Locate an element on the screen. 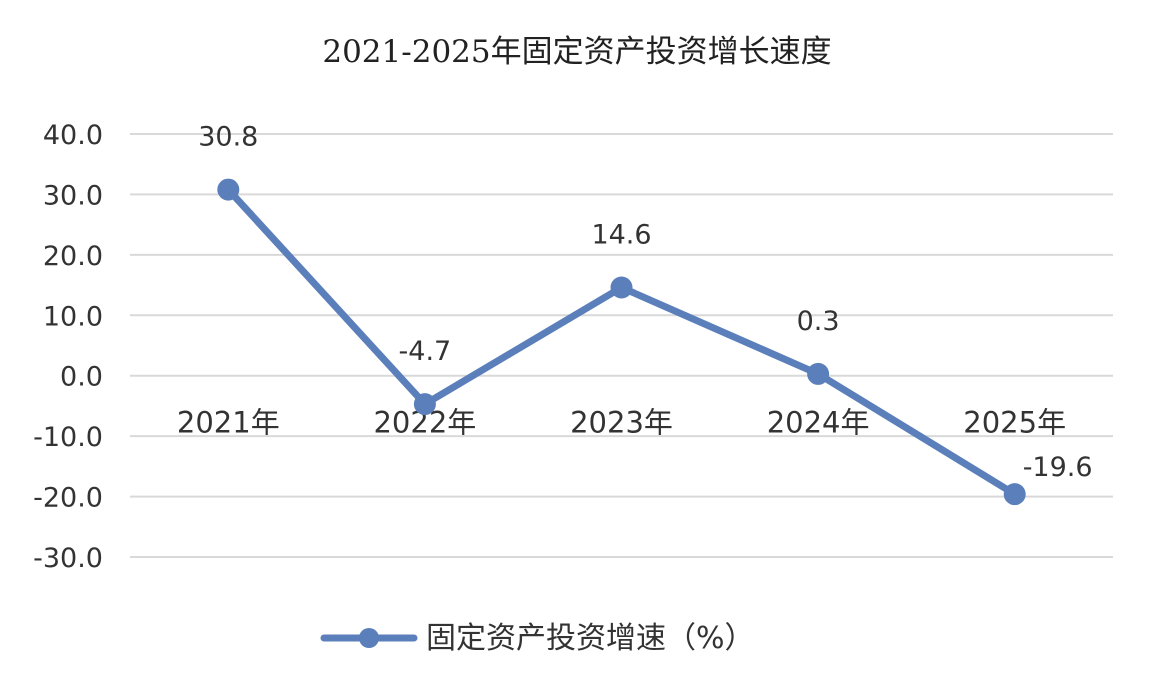 Image resolution: width=1154 pixels, height=695 pixels. x-category-label-2: 2023年 is located at coordinates (621, 423).